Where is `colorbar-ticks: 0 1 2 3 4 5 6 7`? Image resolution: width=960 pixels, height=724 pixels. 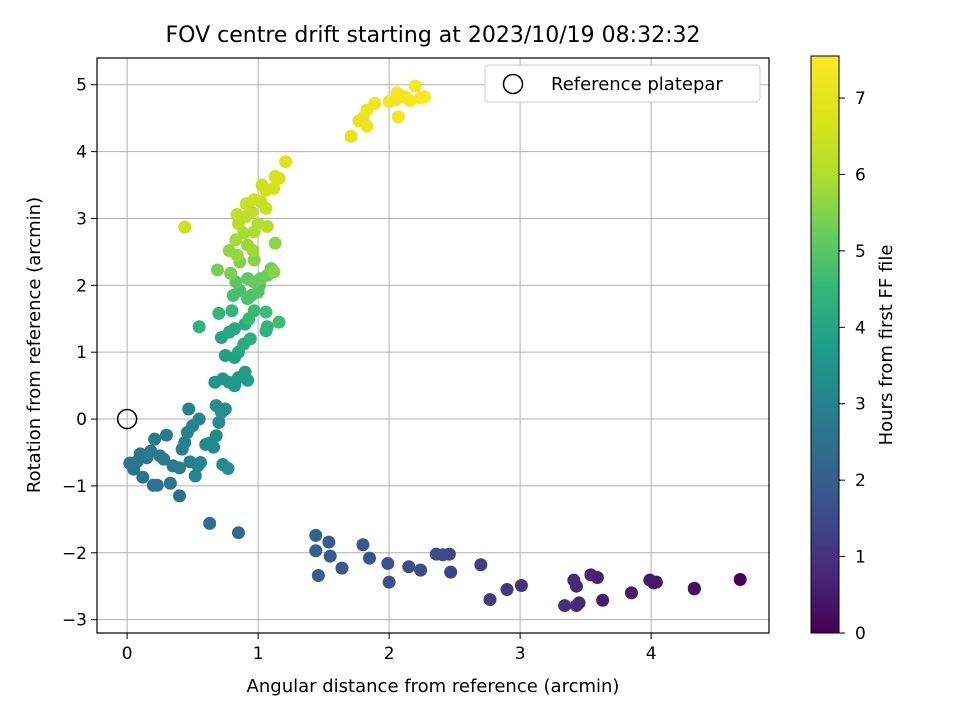
colorbar-ticks: 0 1 2 3 4 5 6 7 is located at coordinates (852, 366).